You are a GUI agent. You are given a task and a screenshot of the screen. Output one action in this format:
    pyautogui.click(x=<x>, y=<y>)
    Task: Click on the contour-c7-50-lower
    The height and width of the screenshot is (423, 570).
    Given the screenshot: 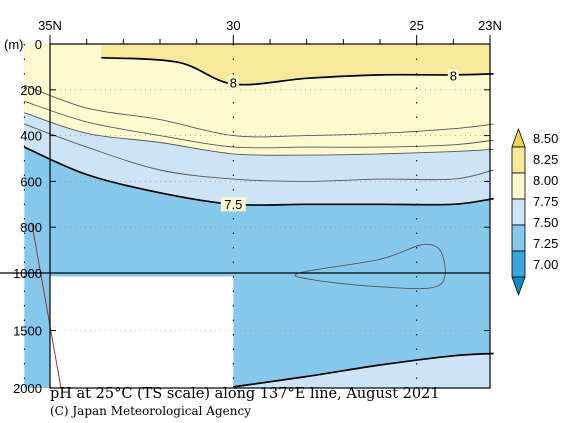 What is the action you would take?
    pyautogui.click(x=363, y=370)
    